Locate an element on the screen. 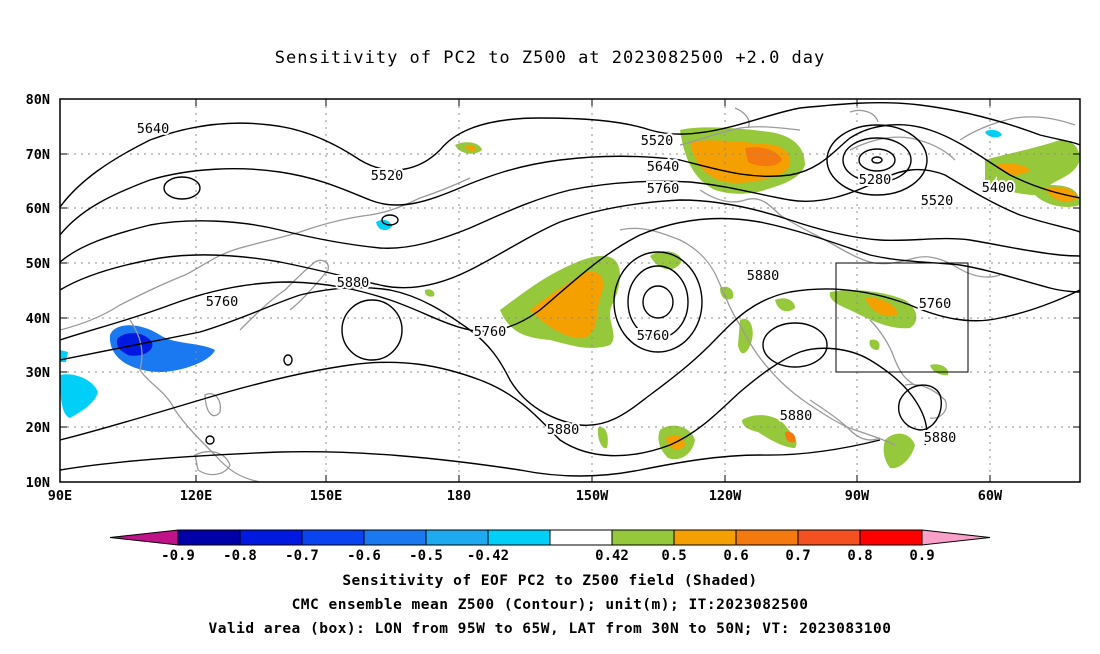 This screenshot has width=1100, height=654. colorbar-arrow-right is located at coordinates (956, 537).